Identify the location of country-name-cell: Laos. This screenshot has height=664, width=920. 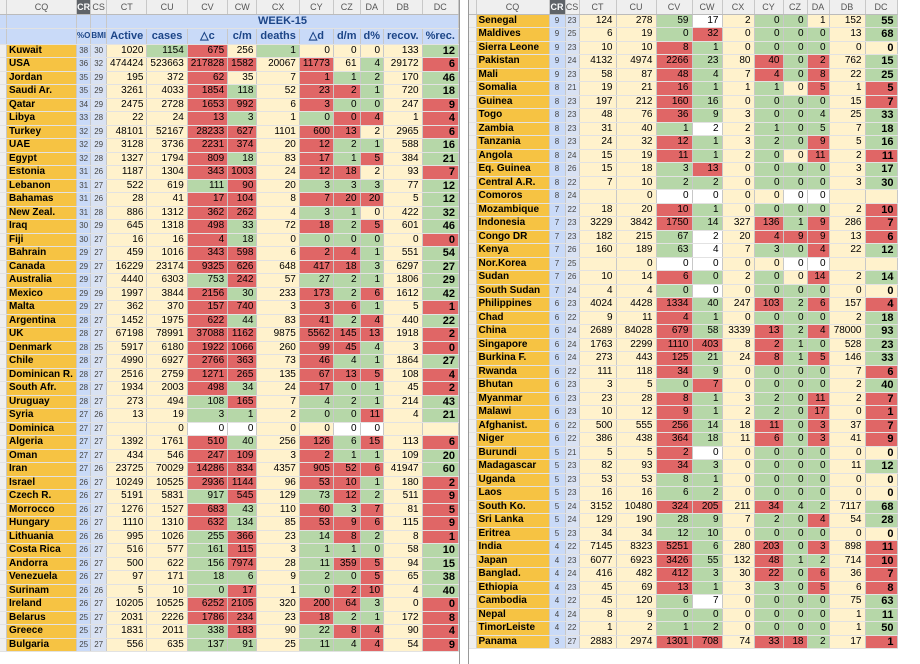
(513, 493).